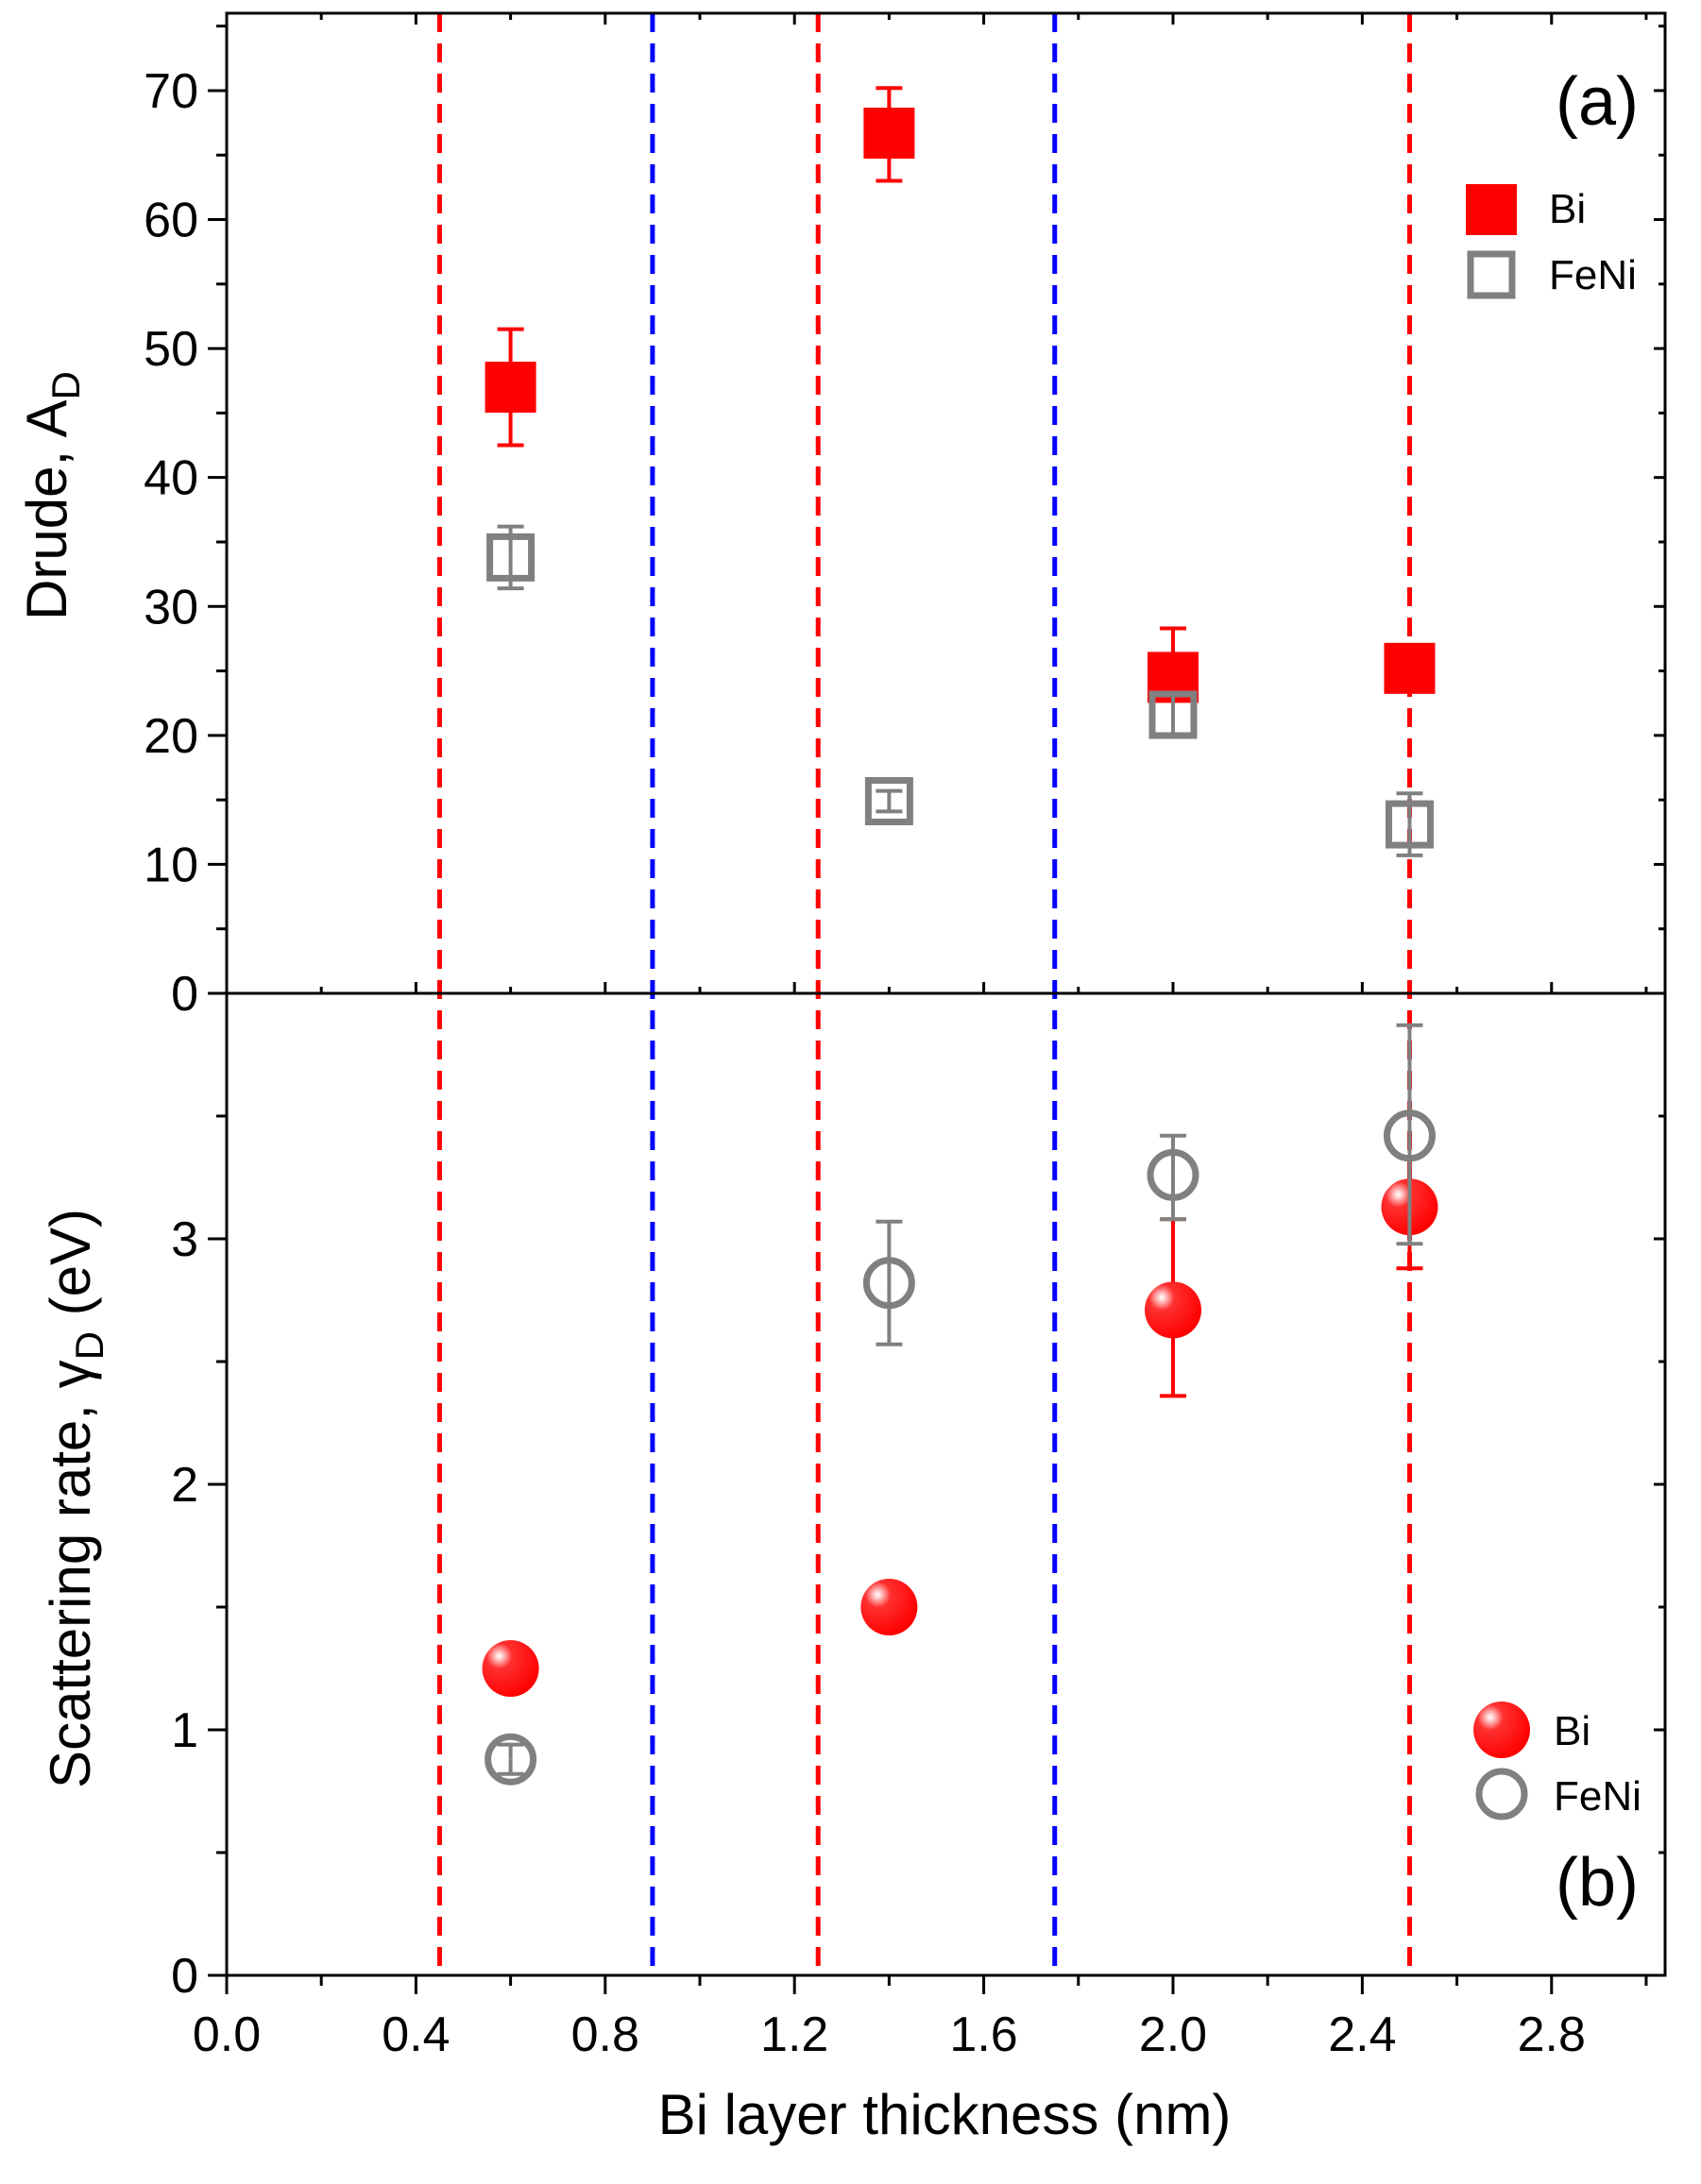 Image resolution: width=1701 pixels, height=2184 pixels. I want to click on y-axis-title-top: Drude, AD, so click(51, 495).